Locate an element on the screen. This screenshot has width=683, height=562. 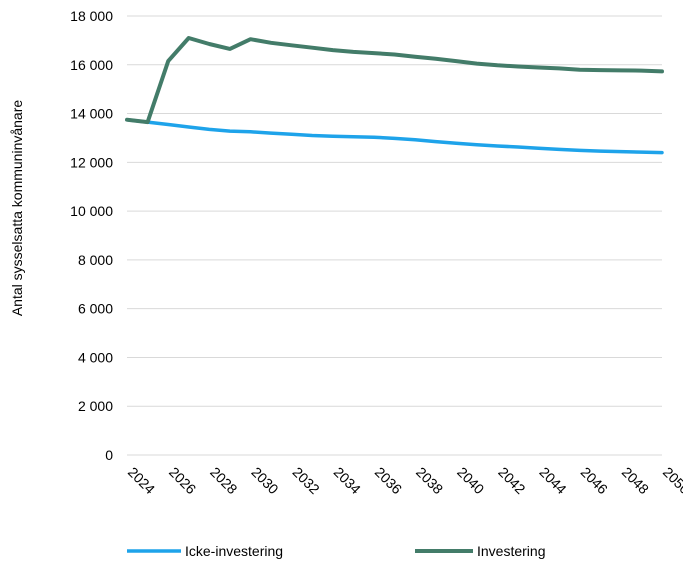
y-tick-label: 8 000 is located at coordinates (95, 260).